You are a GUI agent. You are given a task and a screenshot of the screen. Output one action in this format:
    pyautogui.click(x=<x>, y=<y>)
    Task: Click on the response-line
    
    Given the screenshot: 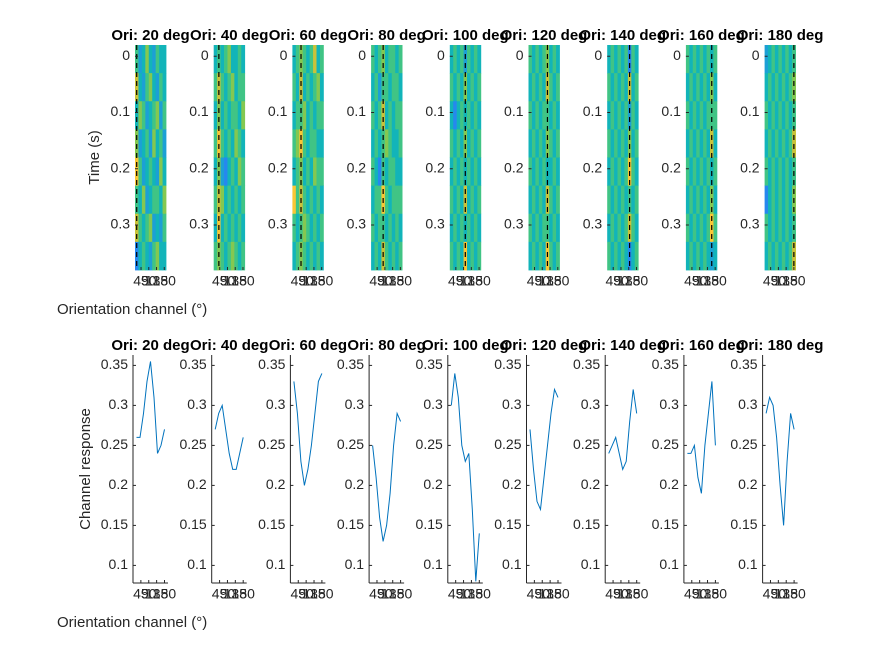 What is the action you would take?
    pyautogui.click(x=465, y=477)
    